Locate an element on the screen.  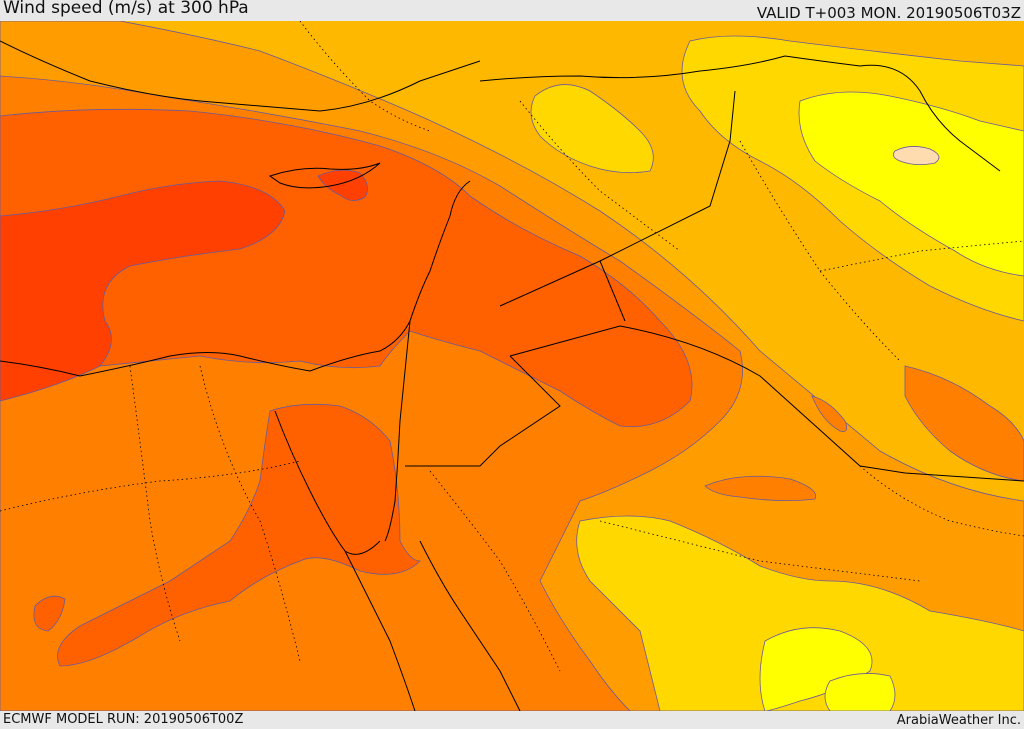
band-calm-pocket is located at coordinates (916, 155).